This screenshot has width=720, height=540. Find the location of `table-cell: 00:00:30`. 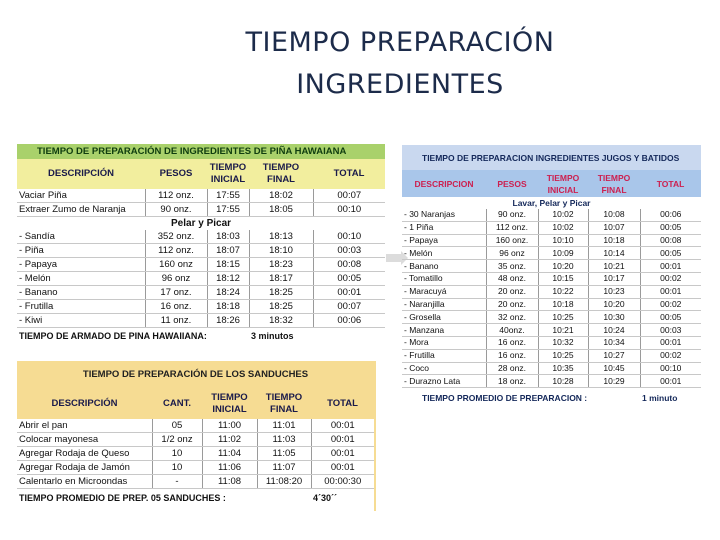

table-cell: 00:00:30 is located at coordinates (342, 481).